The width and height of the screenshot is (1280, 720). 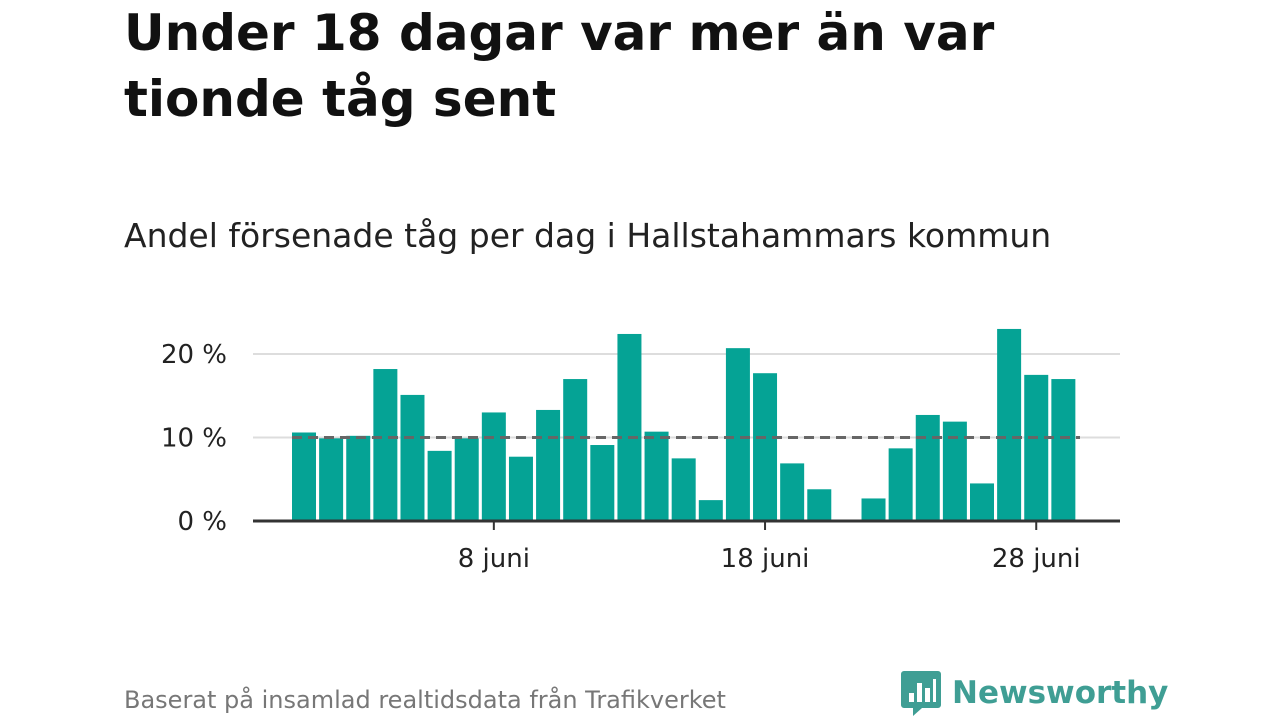 I want to click on y-tick-label: 0 %, so click(x=202, y=522).